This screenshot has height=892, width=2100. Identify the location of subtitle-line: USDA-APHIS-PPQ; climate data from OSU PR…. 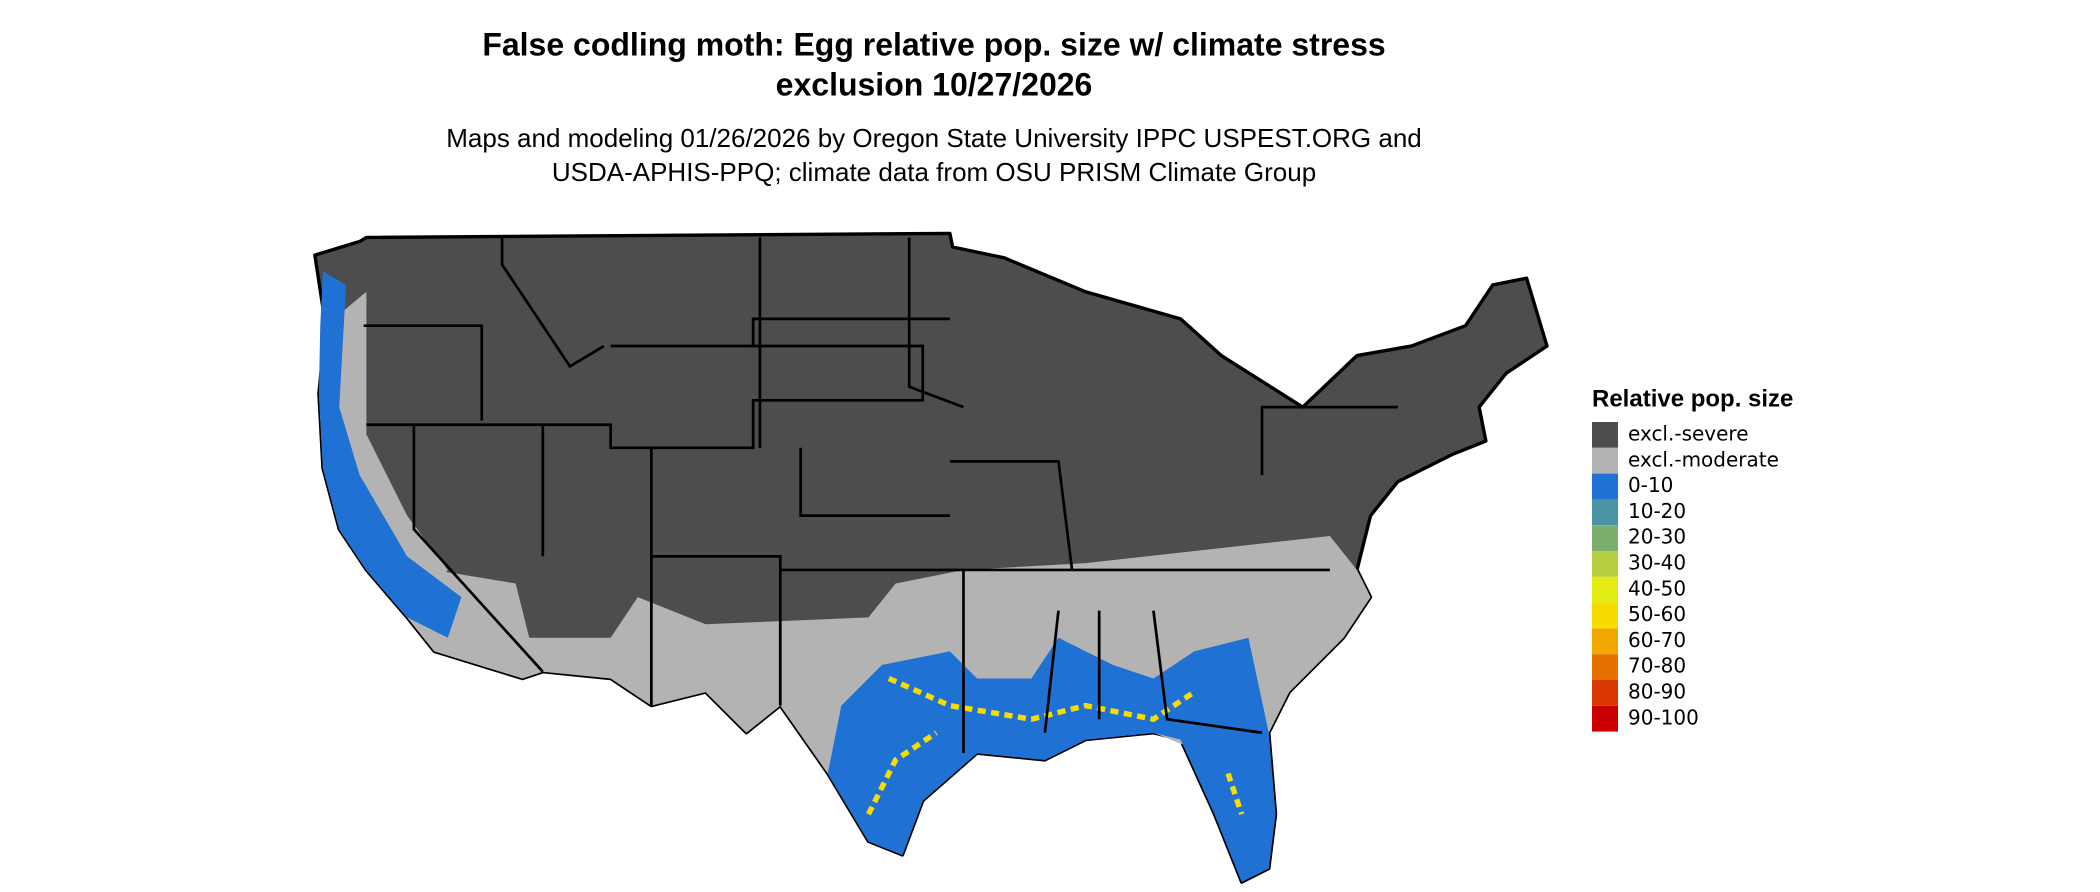
(934, 172).